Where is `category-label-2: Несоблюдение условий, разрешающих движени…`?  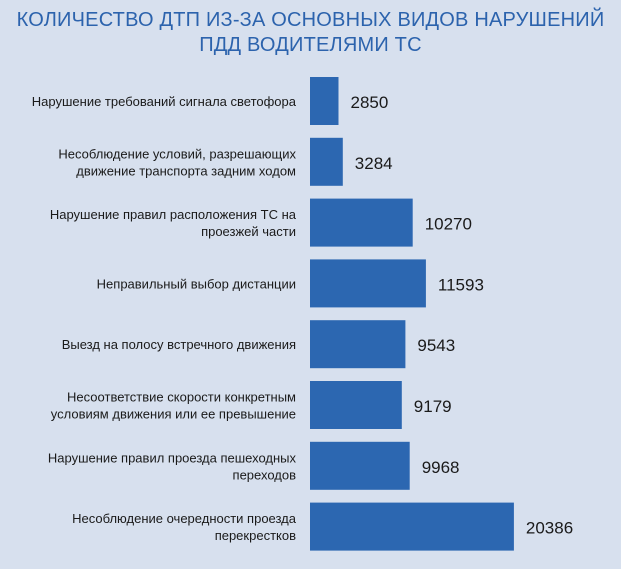 category-label-2: Несоблюдение условий, разрешающих движени… is located at coordinates (177, 162).